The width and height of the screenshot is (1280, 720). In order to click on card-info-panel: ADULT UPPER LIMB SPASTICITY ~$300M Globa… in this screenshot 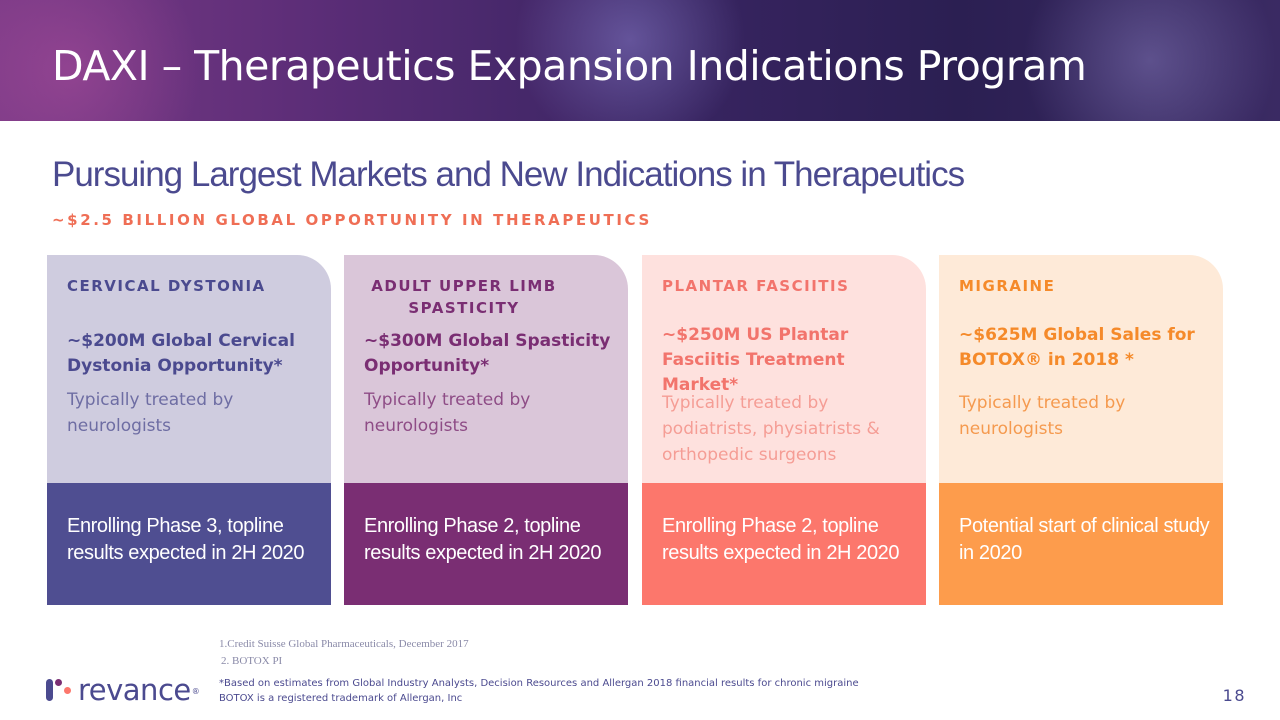, I will do `click(486, 369)`.